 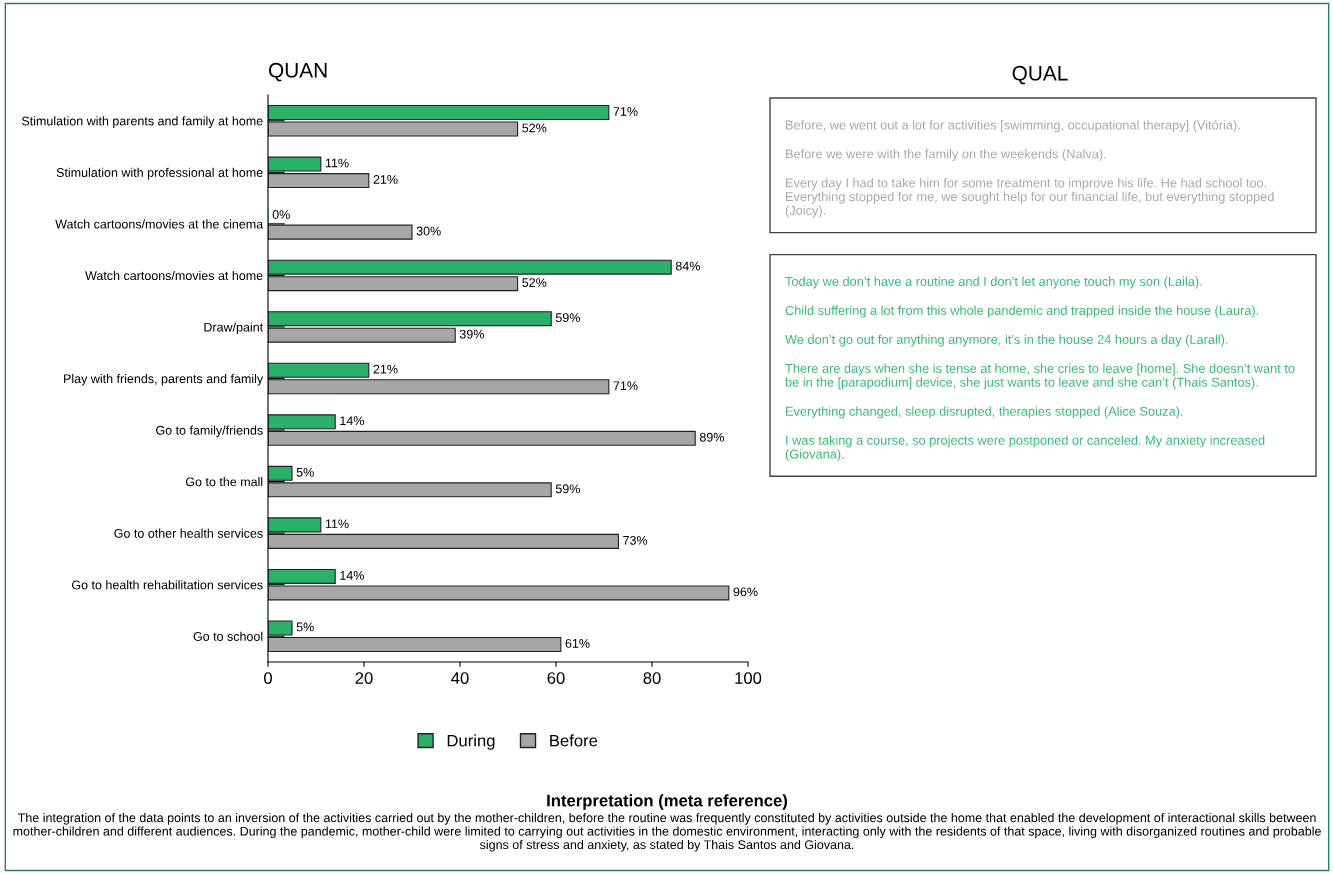 I want to click on y-tick-label: Watch cartoons/movies at the cinema, so click(x=159, y=224).